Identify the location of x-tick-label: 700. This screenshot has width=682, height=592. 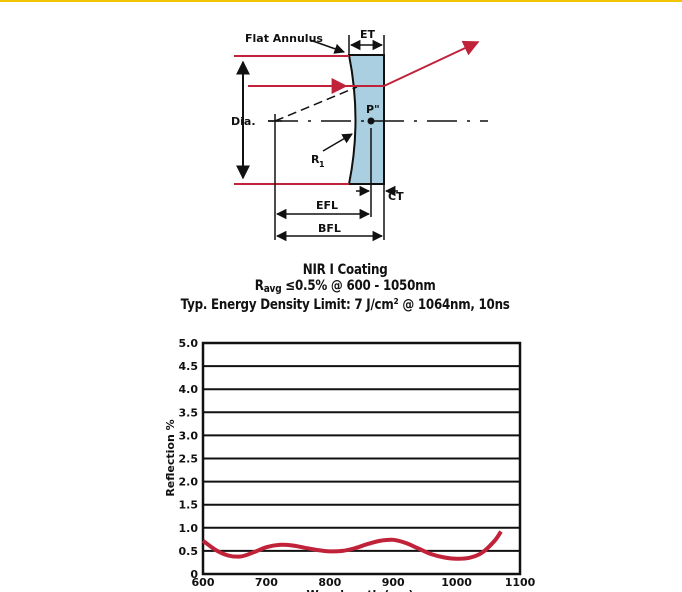
(266, 582).